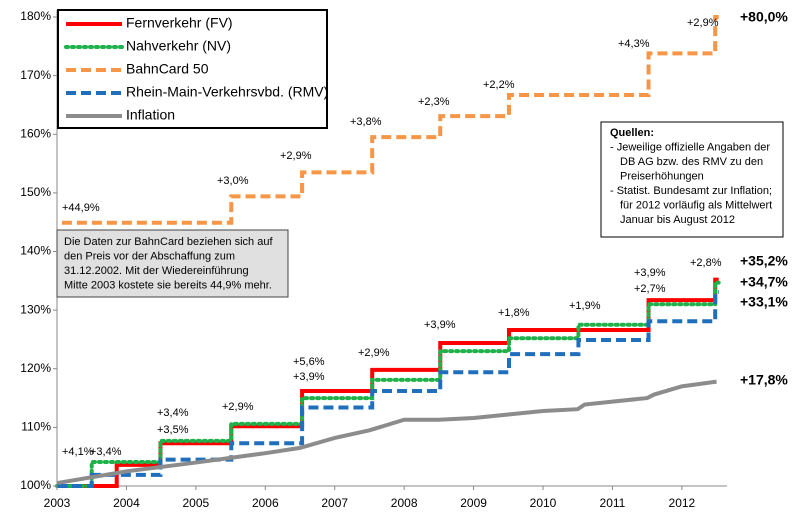  What do you see at coordinates (764, 380) in the screenshot?
I see `end-label: +17,8%` at bounding box center [764, 380].